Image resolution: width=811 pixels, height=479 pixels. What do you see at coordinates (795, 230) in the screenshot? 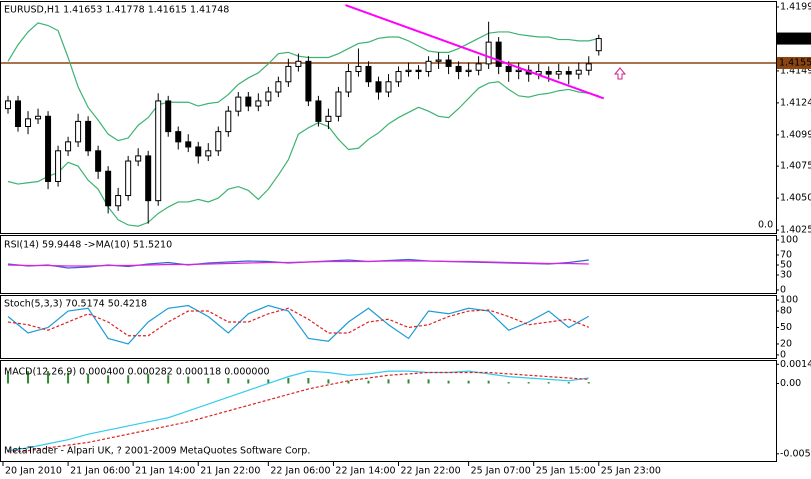
I see `y-tick-label: 1.40250` at bounding box center [795, 230].